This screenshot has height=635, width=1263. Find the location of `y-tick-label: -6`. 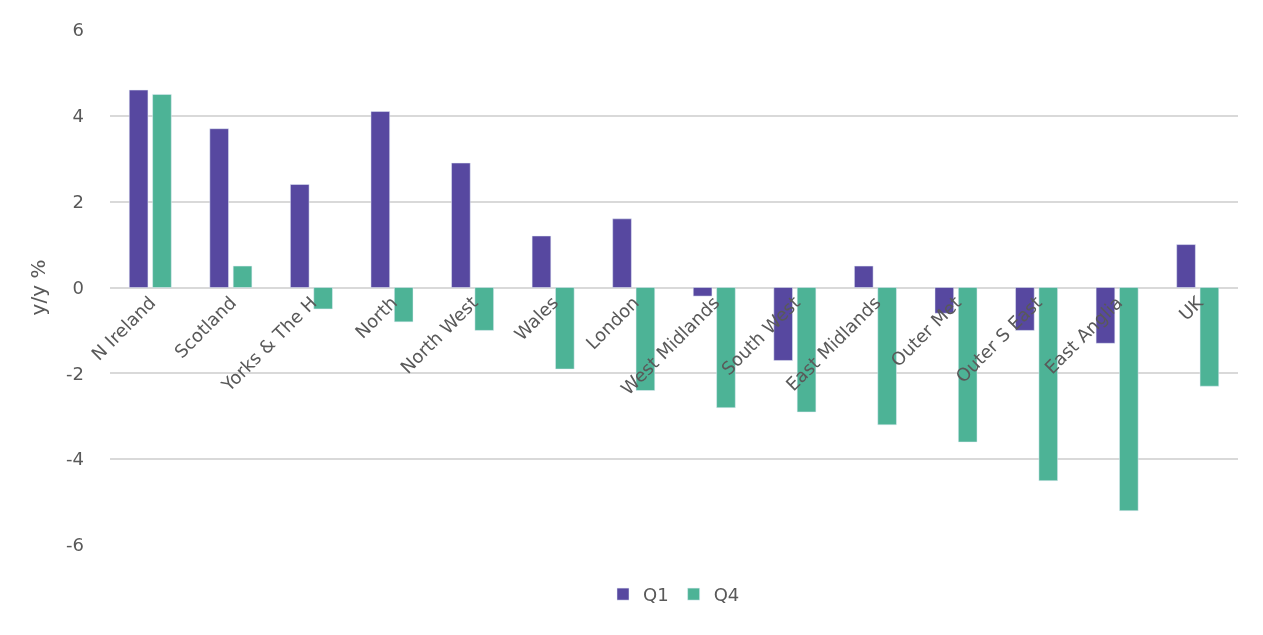

y-tick-label: -6 is located at coordinates (75, 545).